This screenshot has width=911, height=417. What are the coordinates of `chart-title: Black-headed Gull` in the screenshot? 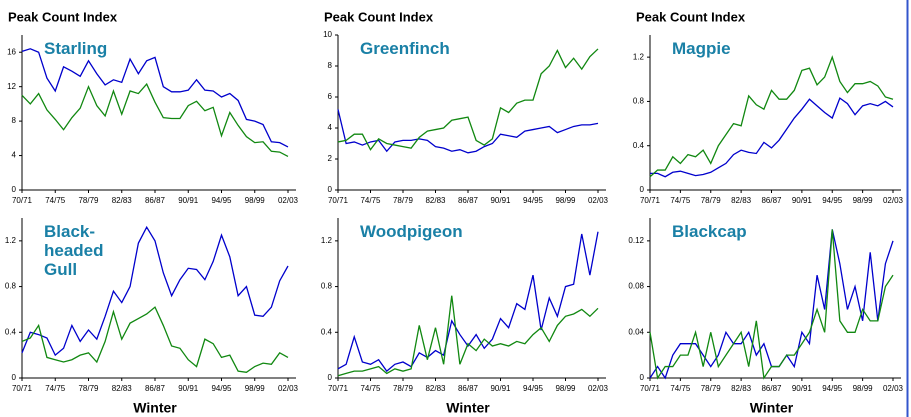 It's located at (74, 250).